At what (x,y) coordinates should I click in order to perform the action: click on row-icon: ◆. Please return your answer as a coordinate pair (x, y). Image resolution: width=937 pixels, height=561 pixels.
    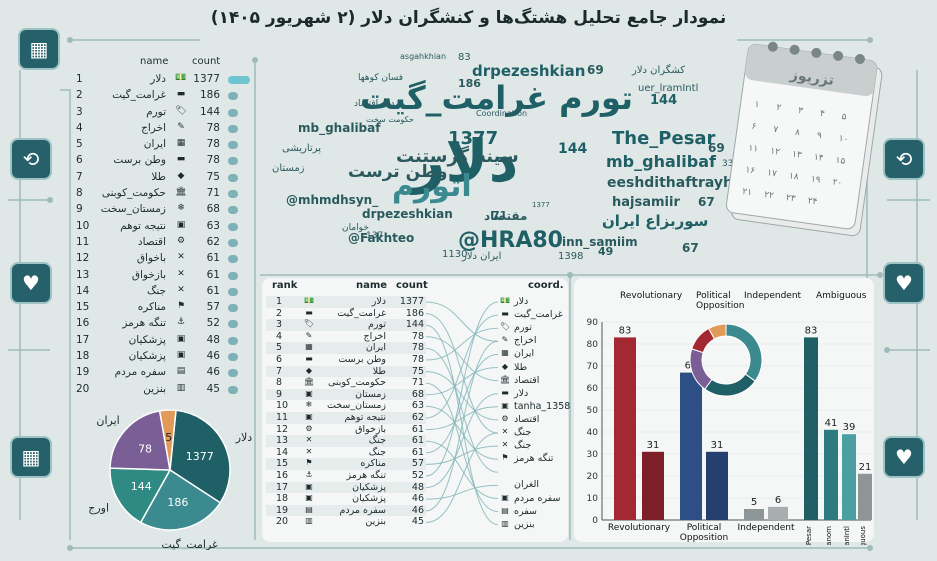
    Looking at the image, I should click on (181, 175).